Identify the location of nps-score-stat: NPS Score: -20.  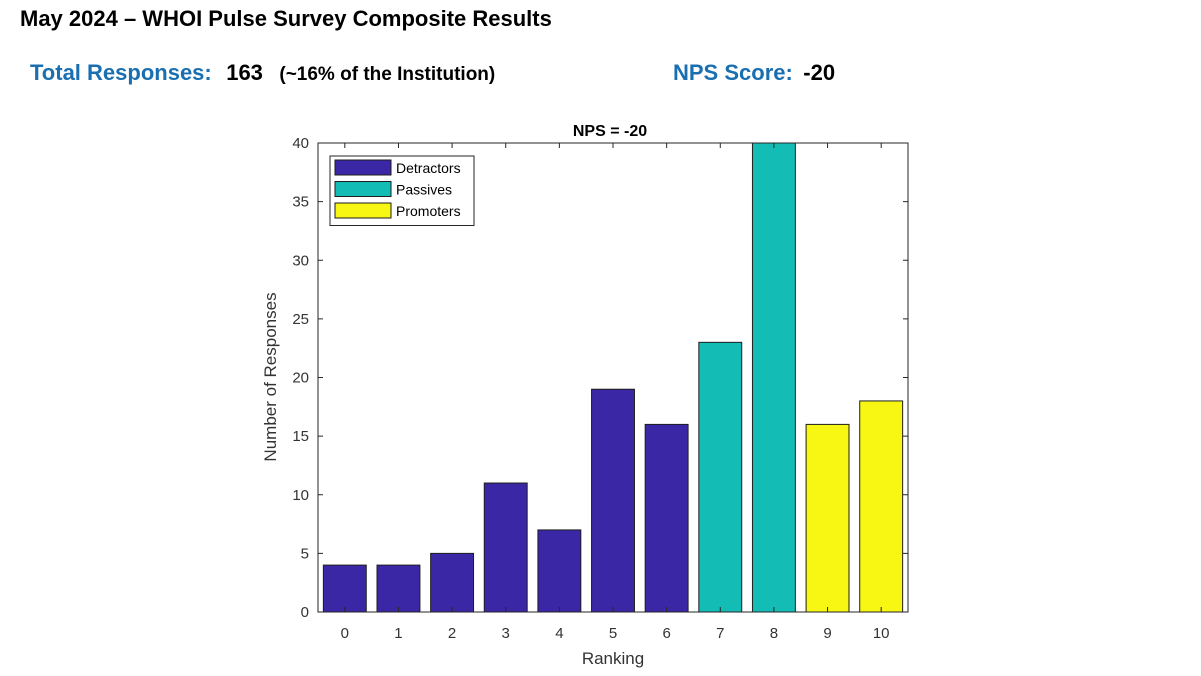
(754, 73).